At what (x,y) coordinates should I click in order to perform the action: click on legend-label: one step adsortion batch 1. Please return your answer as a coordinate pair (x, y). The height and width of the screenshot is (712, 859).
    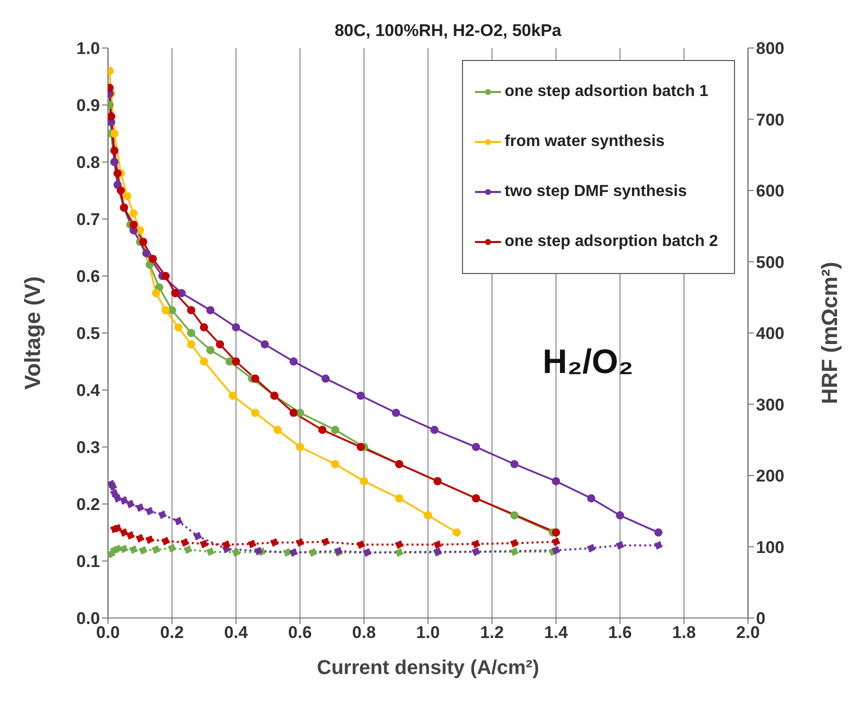
    Looking at the image, I should click on (606, 92).